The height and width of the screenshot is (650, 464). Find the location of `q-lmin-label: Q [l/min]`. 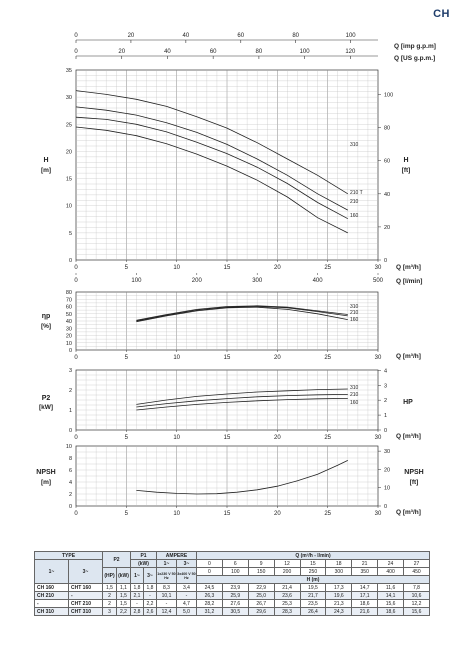

q-lmin-label: Q [l/min] is located at coordinates (409, 281).